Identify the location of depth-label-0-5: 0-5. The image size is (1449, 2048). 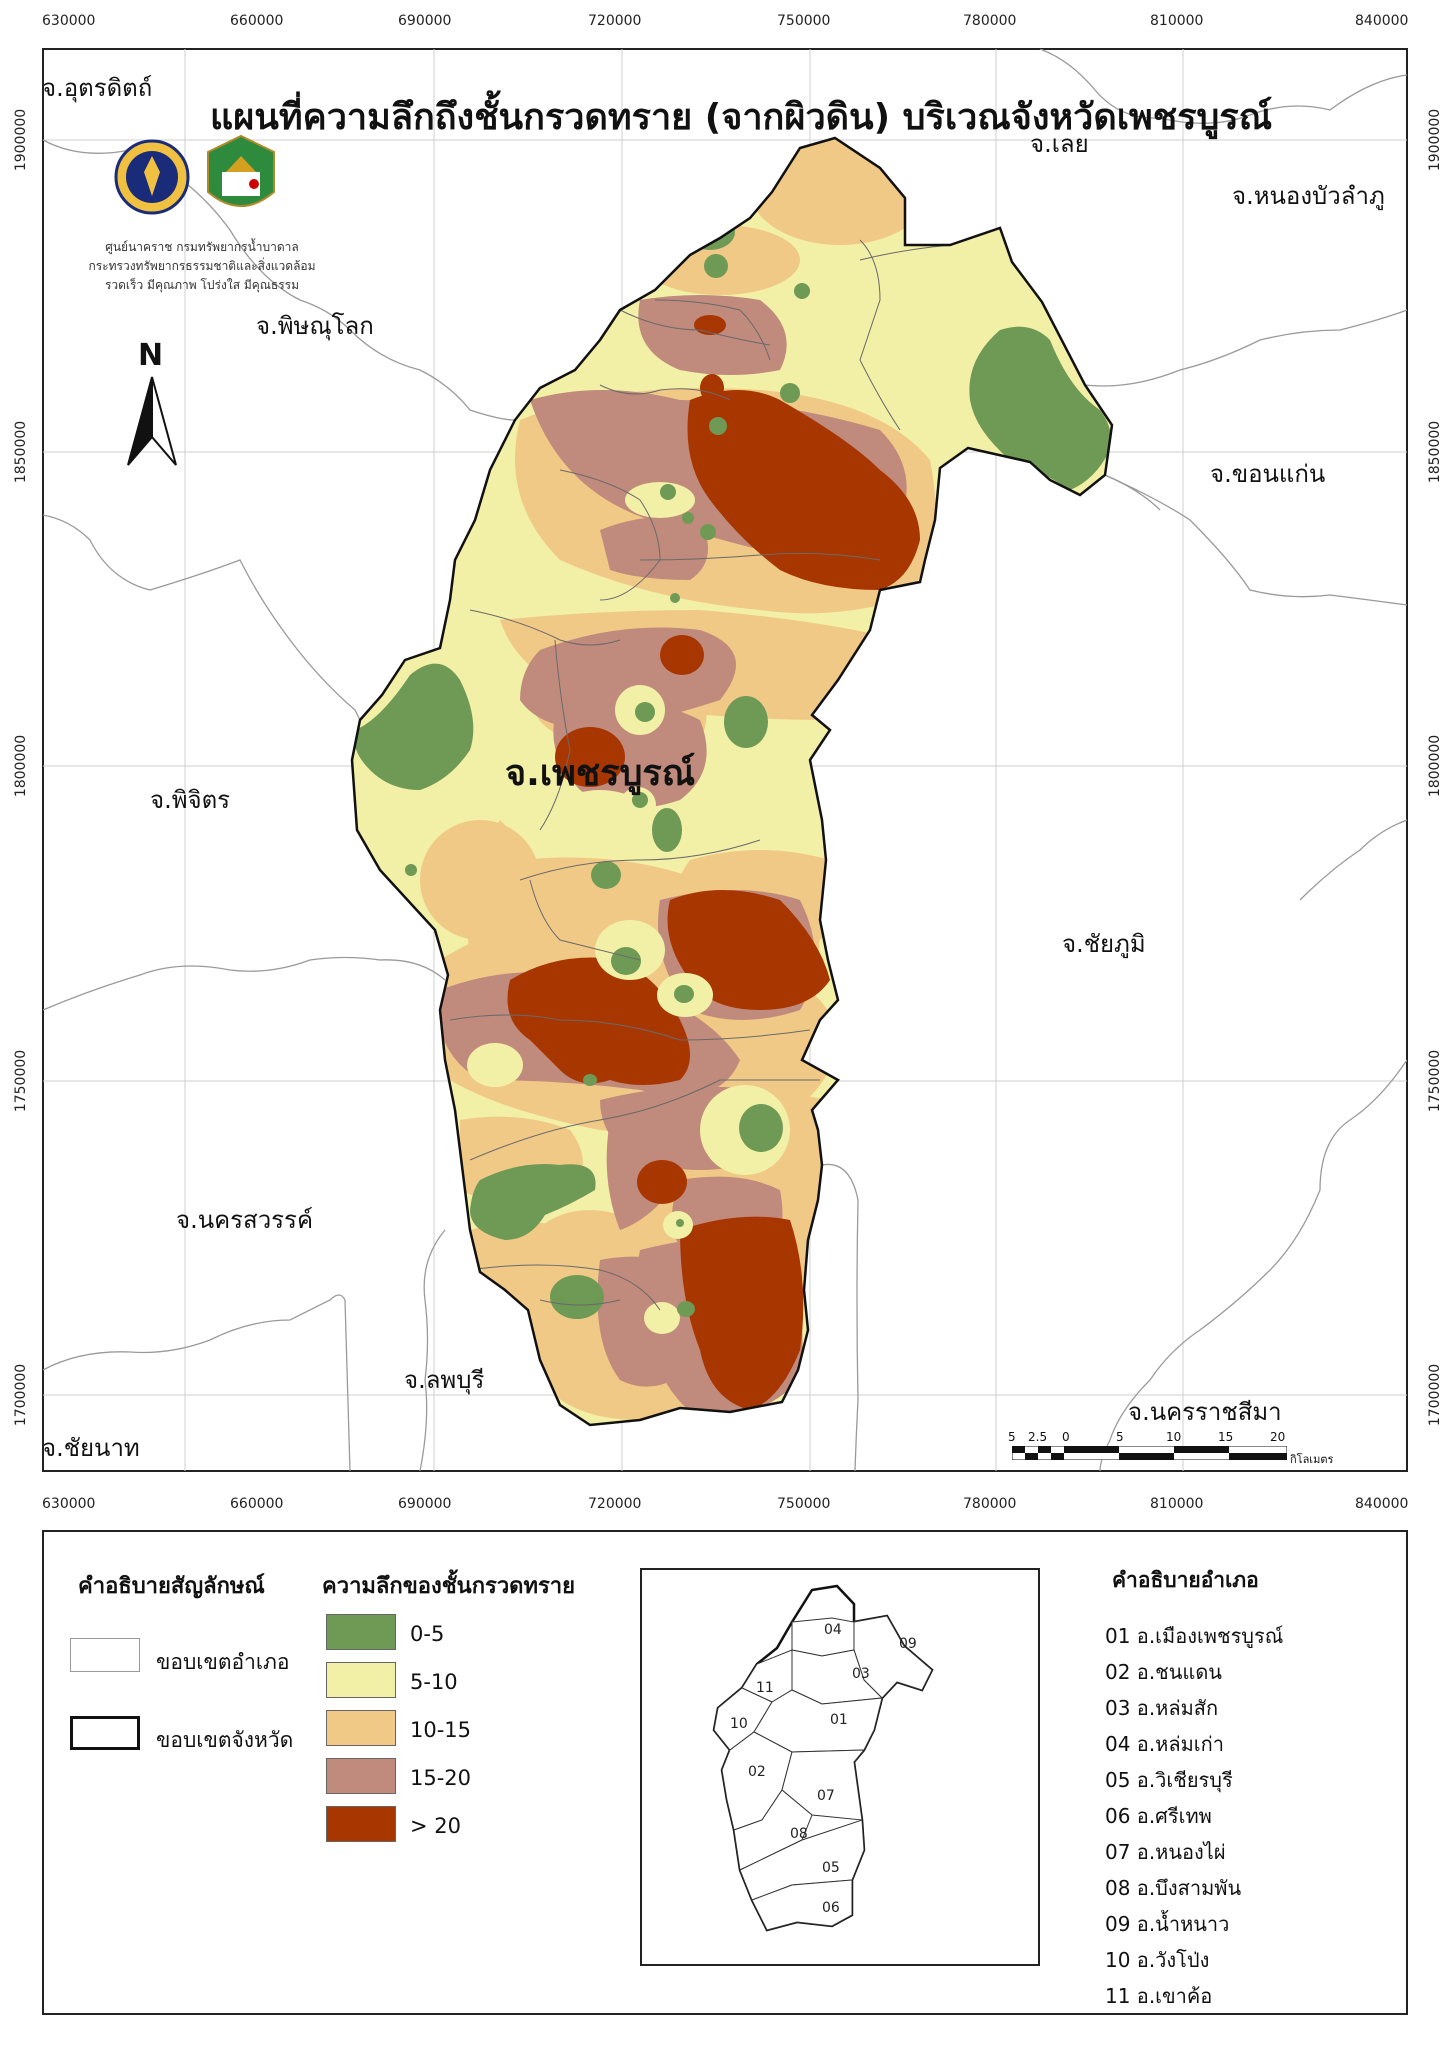
(427, 1634).